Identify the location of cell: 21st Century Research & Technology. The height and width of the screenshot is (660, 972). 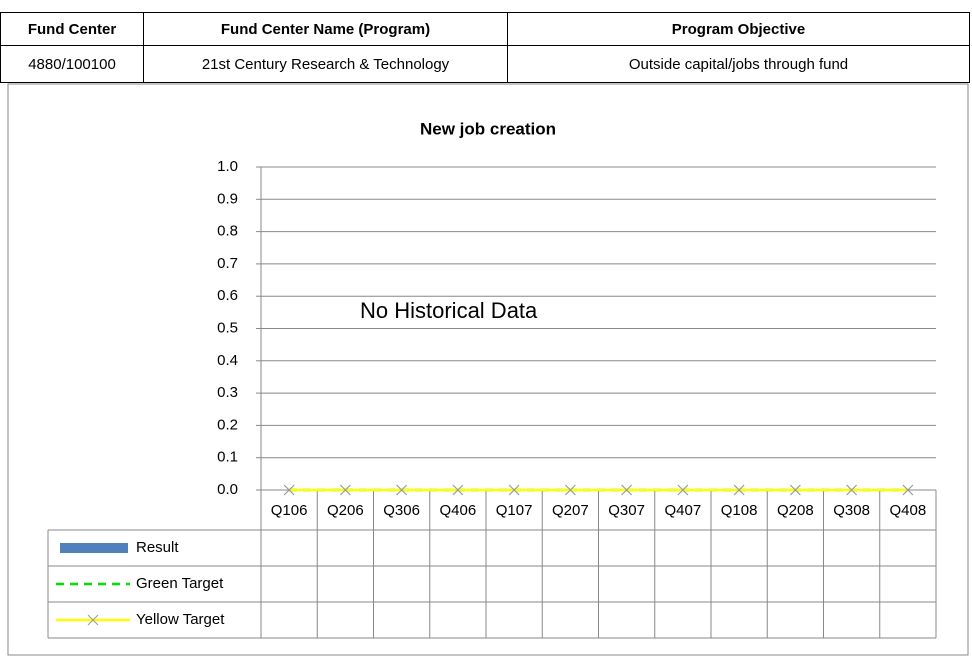
(325, 64).